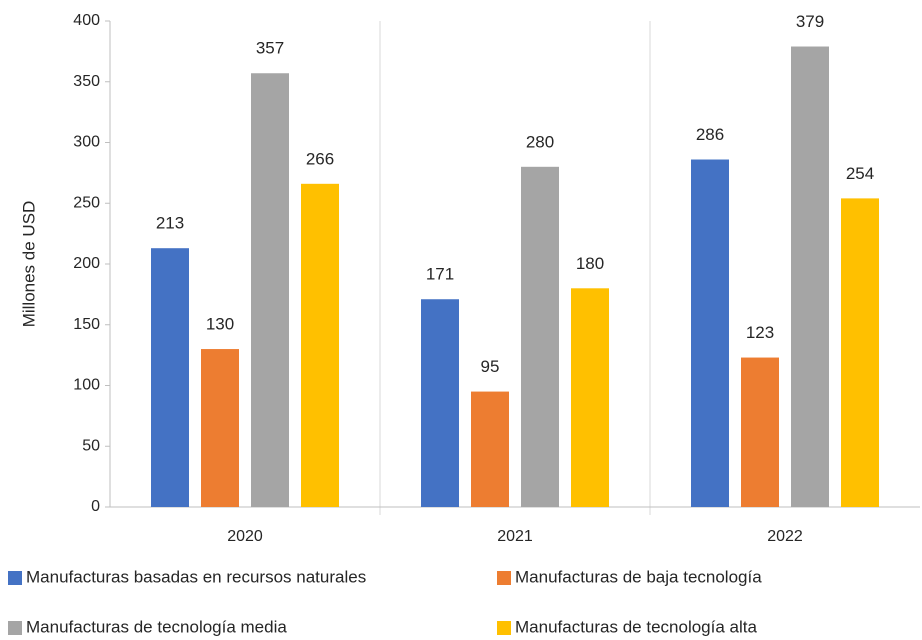 The width and height of the screenshot is (922, 640). What do you see at coordinates (86, 142) in the screenshot?
I see `y-tick-label: 300` at bounding box center [86, 142].